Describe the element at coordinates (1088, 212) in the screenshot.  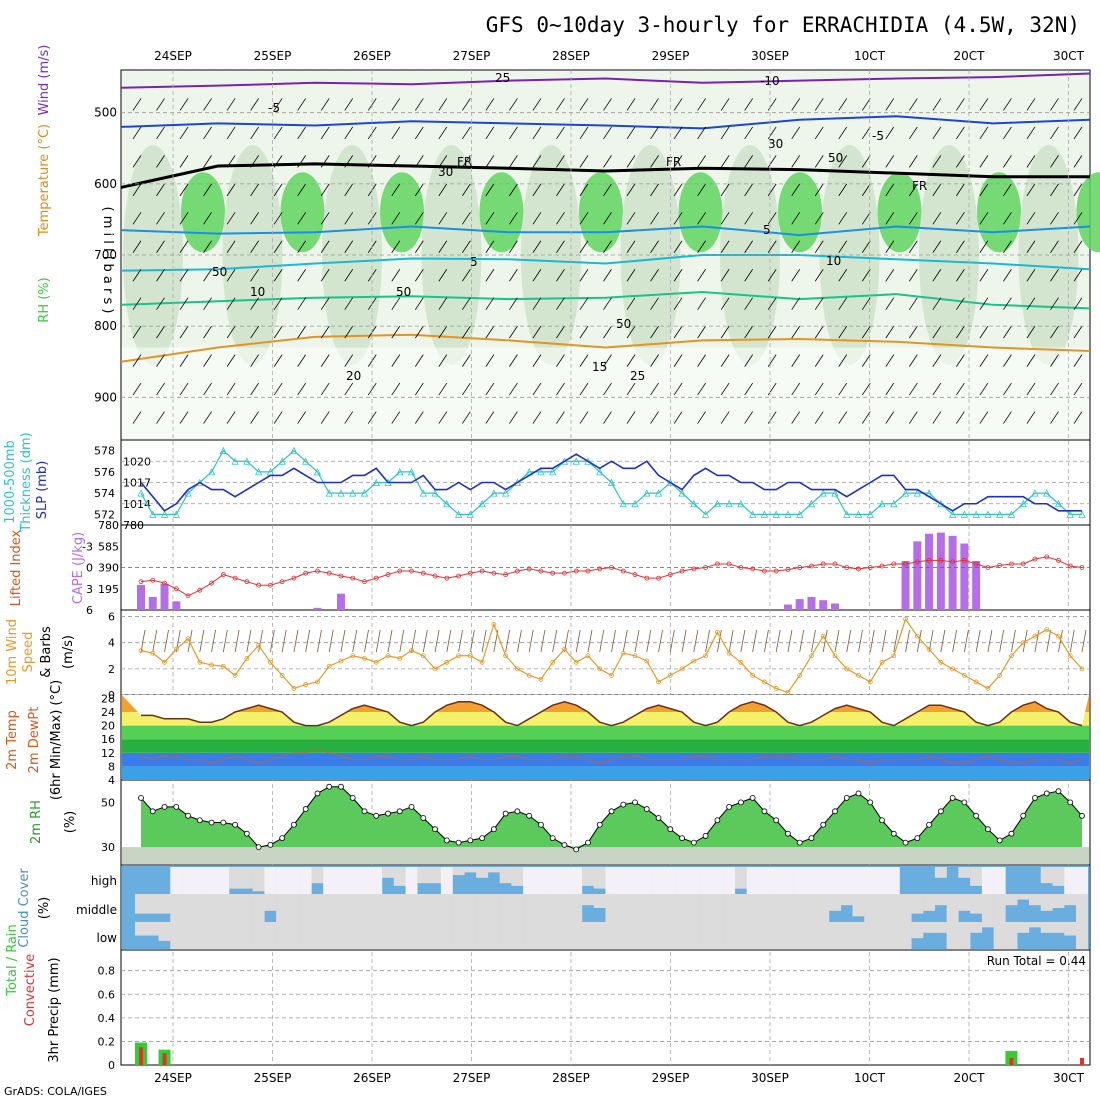
I see `rh-moist-core` at that location.